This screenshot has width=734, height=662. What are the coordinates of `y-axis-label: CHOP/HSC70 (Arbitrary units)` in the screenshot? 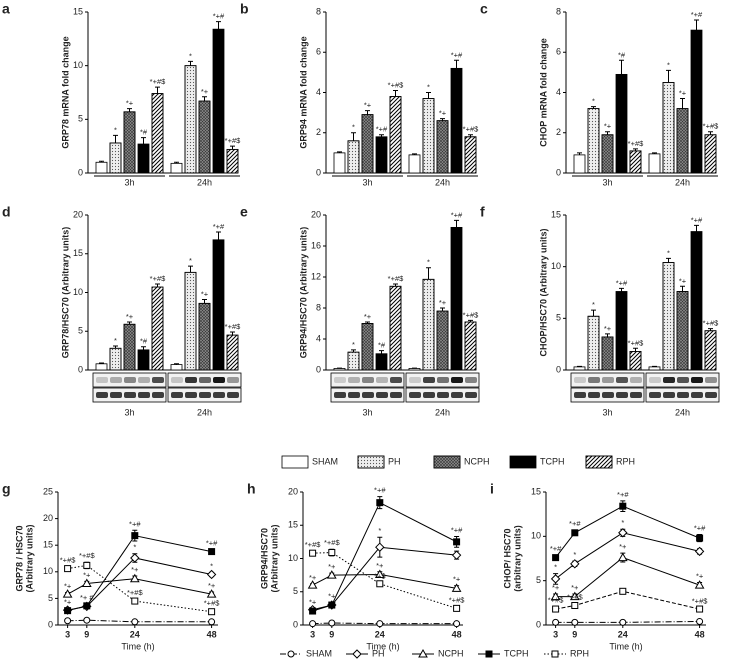 It's located at (543, 292).